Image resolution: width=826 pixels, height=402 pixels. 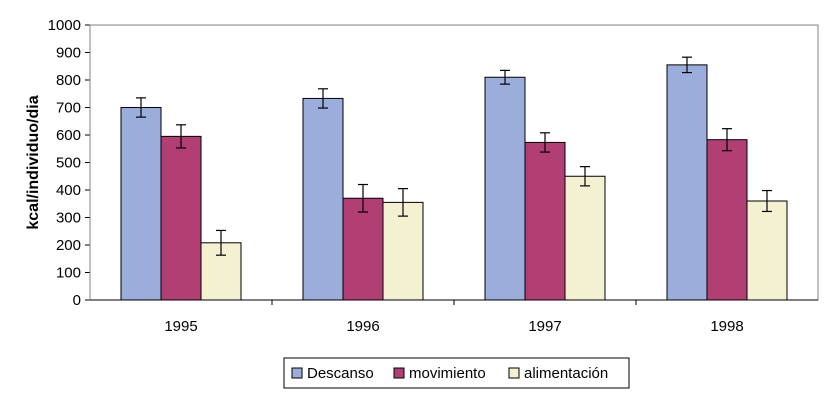 I want to click on legend-box, so click(x=456, y=373).